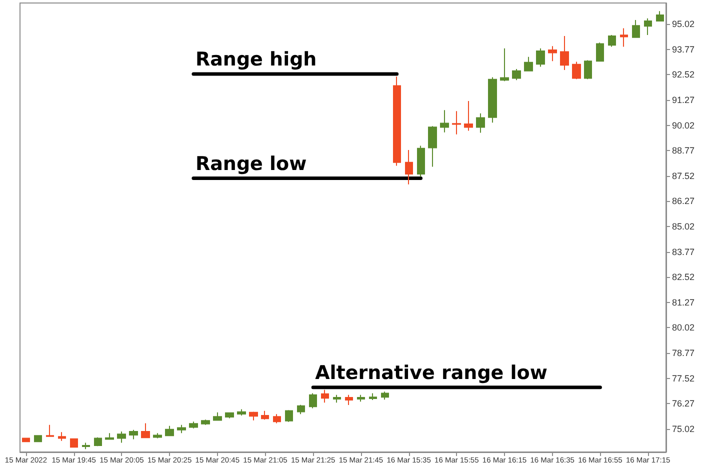  I want to click on y-tick-label: 81.27, so click(683, 302).